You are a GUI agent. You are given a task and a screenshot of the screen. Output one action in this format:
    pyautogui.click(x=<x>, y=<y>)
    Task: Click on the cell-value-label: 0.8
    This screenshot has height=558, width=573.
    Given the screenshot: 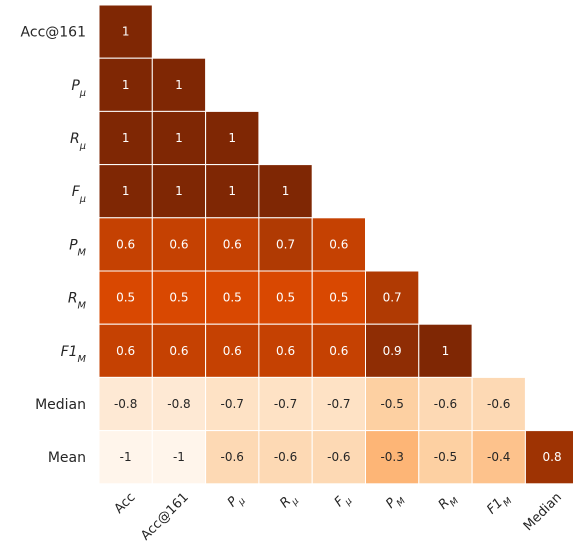 What is the action you would take?
    pyautogui.click(x=552, y=457)
    